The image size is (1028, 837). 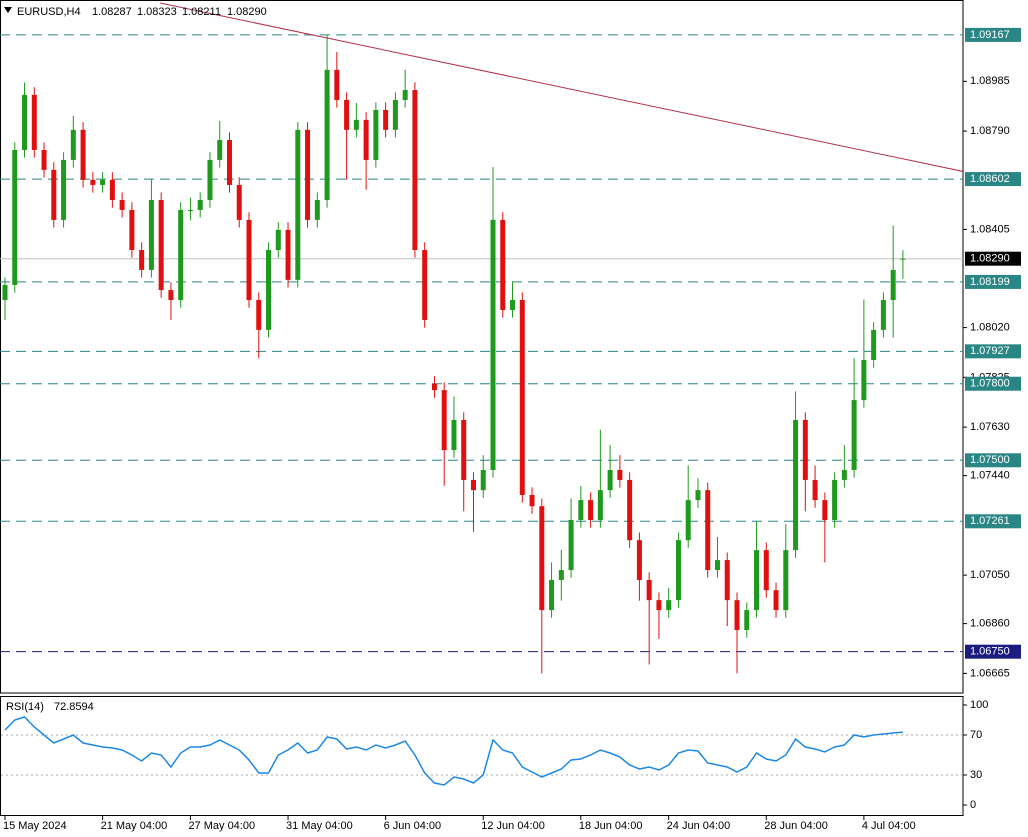 What do you see at coordinates (990, 81) in the screenshot?
I see `y-tick-label: 1.08985` at bounding box center [990, 81].